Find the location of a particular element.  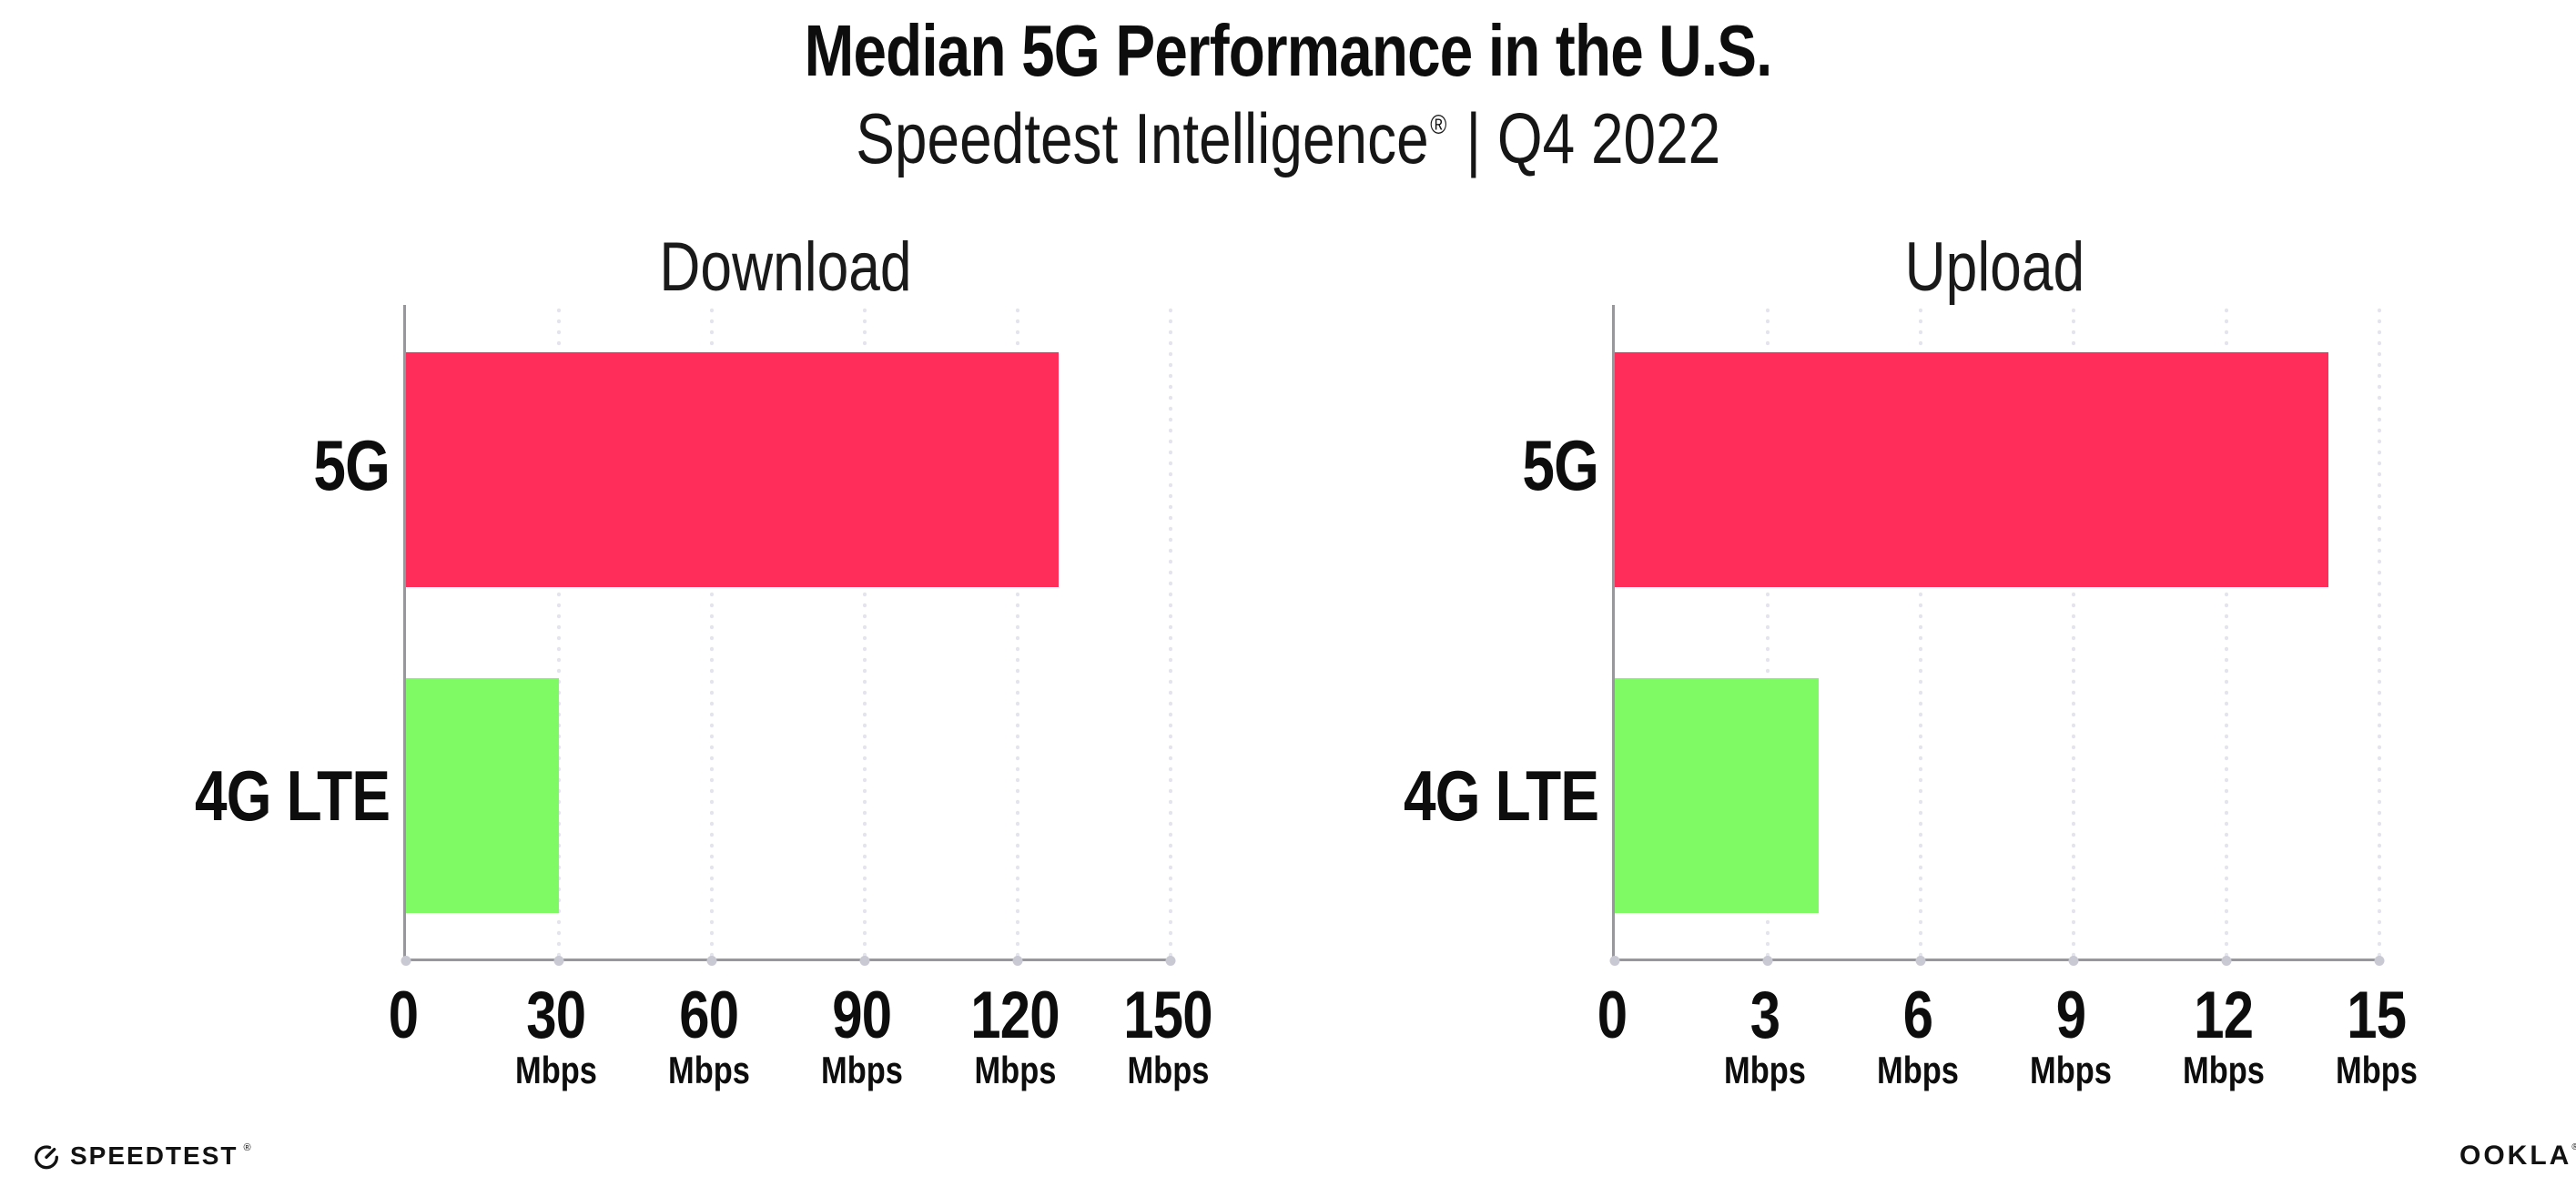

ookla-logo: OOKLA ® is located at coordinates (2517, 1156).